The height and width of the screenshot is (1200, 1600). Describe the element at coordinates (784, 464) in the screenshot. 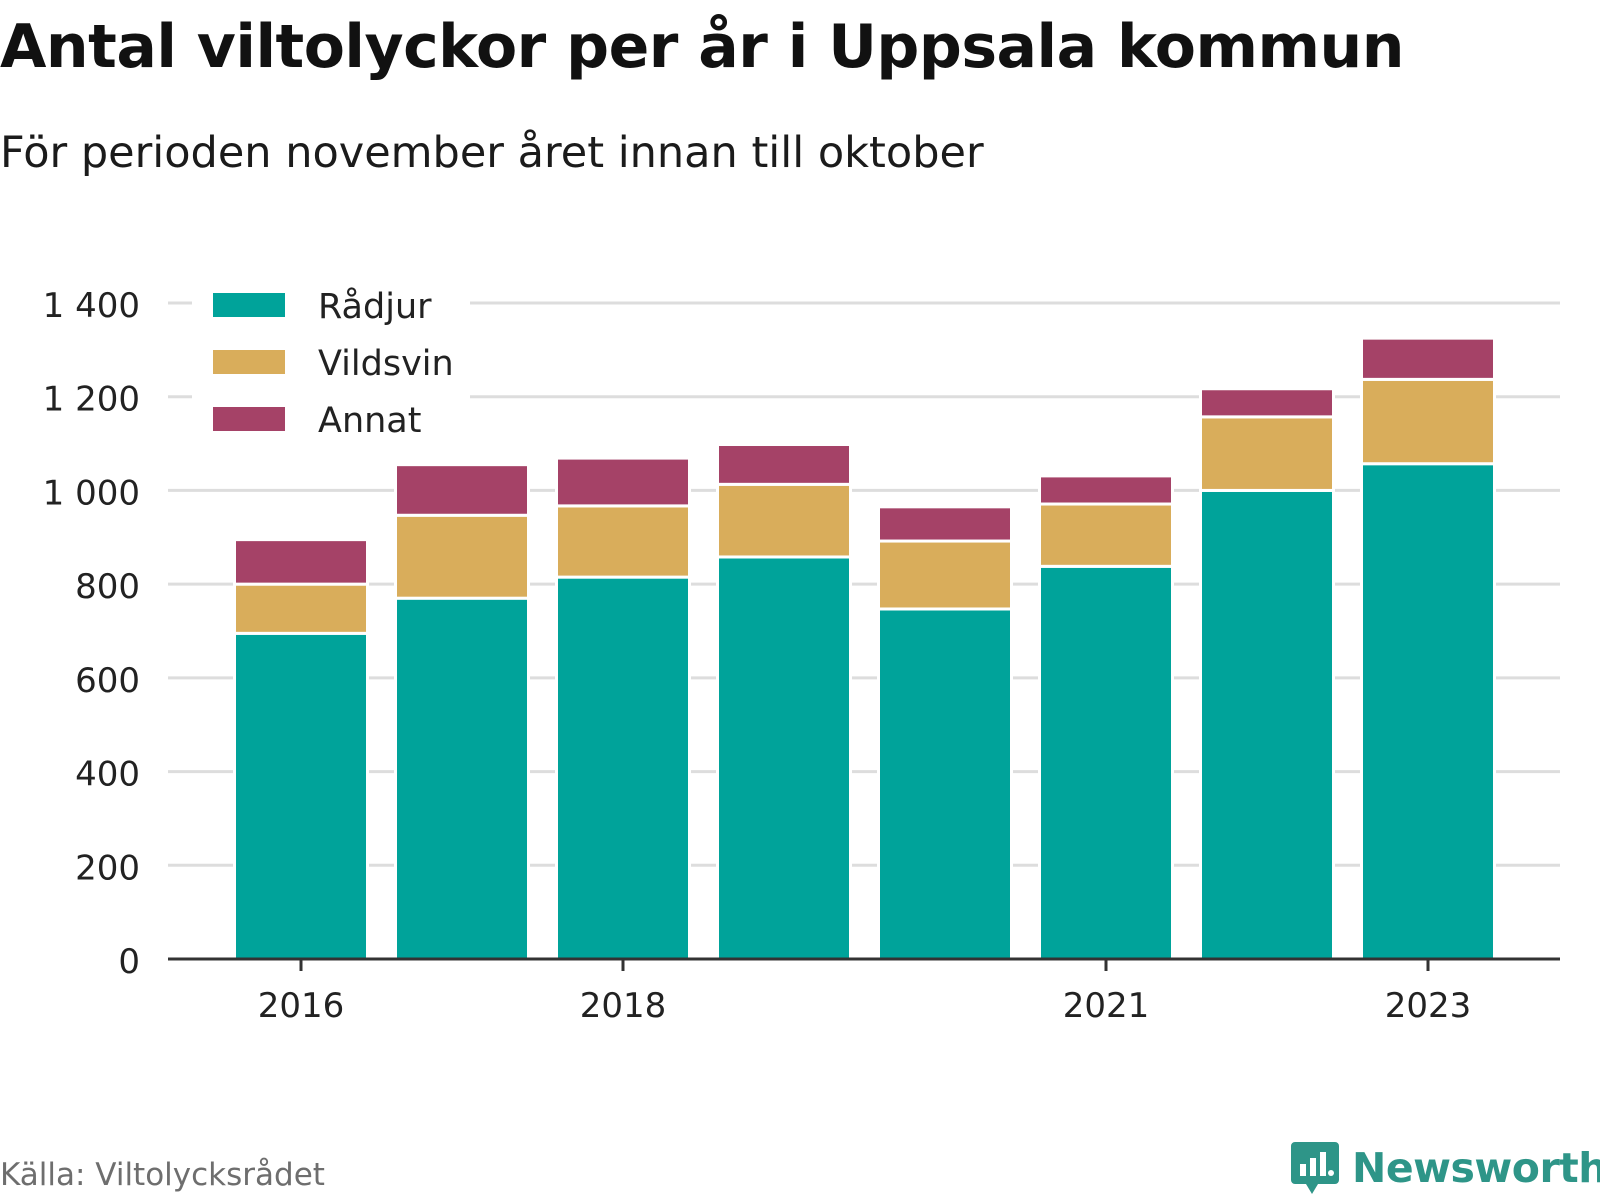

I see `bar-annat-2019` at that location.